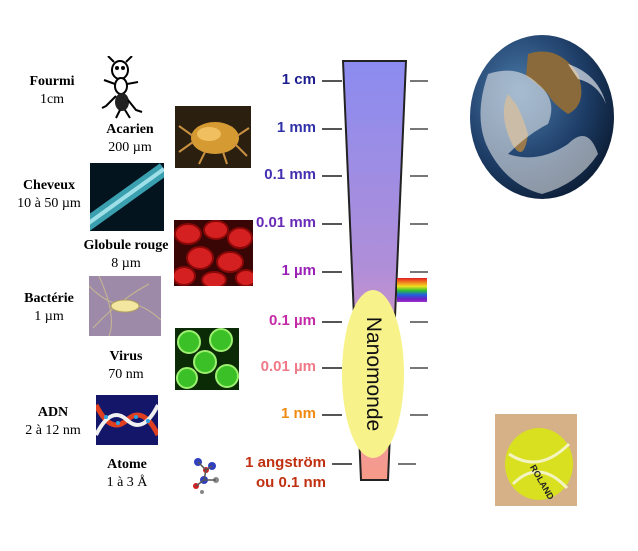 This screenshot has height=551, width=638. What do you see at coordinates (290, 482) in the screenshot?
I see `scale-label-01nm: ou 0.1 nm` at bounding box center [290, 482].